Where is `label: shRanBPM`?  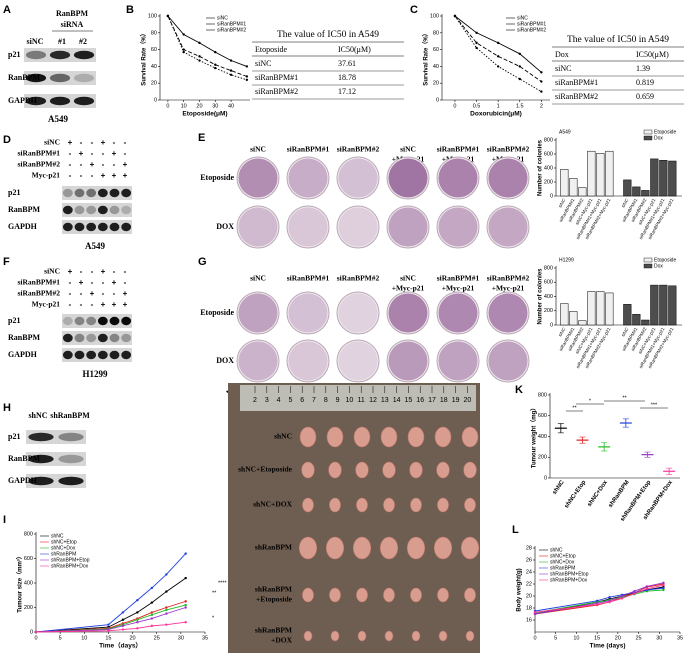
label: shRanBPM is located at coordinates (273, 630).